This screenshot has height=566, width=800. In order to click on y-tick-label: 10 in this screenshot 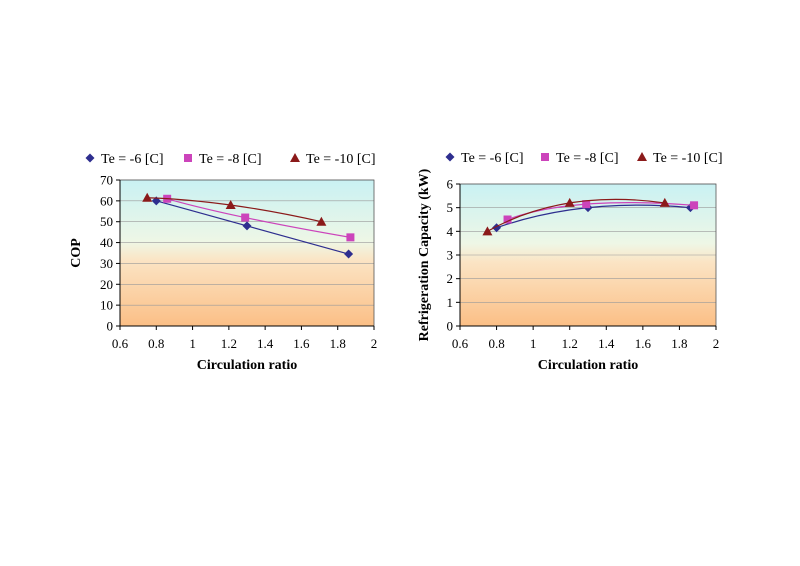, I will do `click(106, 305)`.